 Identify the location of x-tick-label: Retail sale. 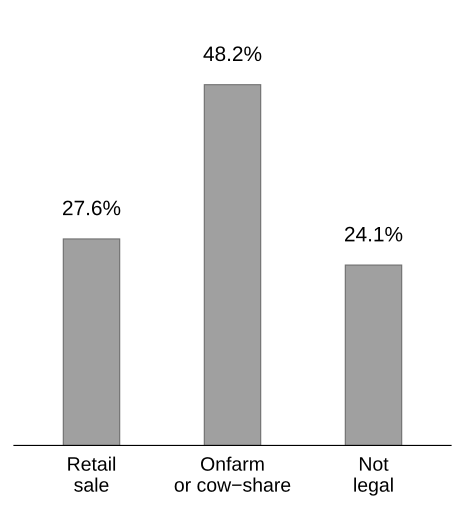
(92, 474).